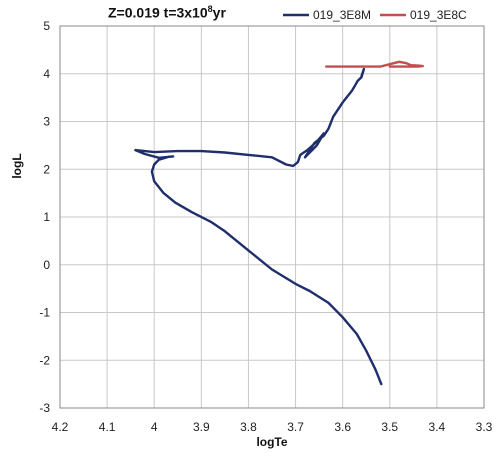 This screenshot has width=500, height=453. What do you see at coordinates (46, 169) in the screenshot?
I see `y-tick-label: 2` at bounding box center [46, 169].